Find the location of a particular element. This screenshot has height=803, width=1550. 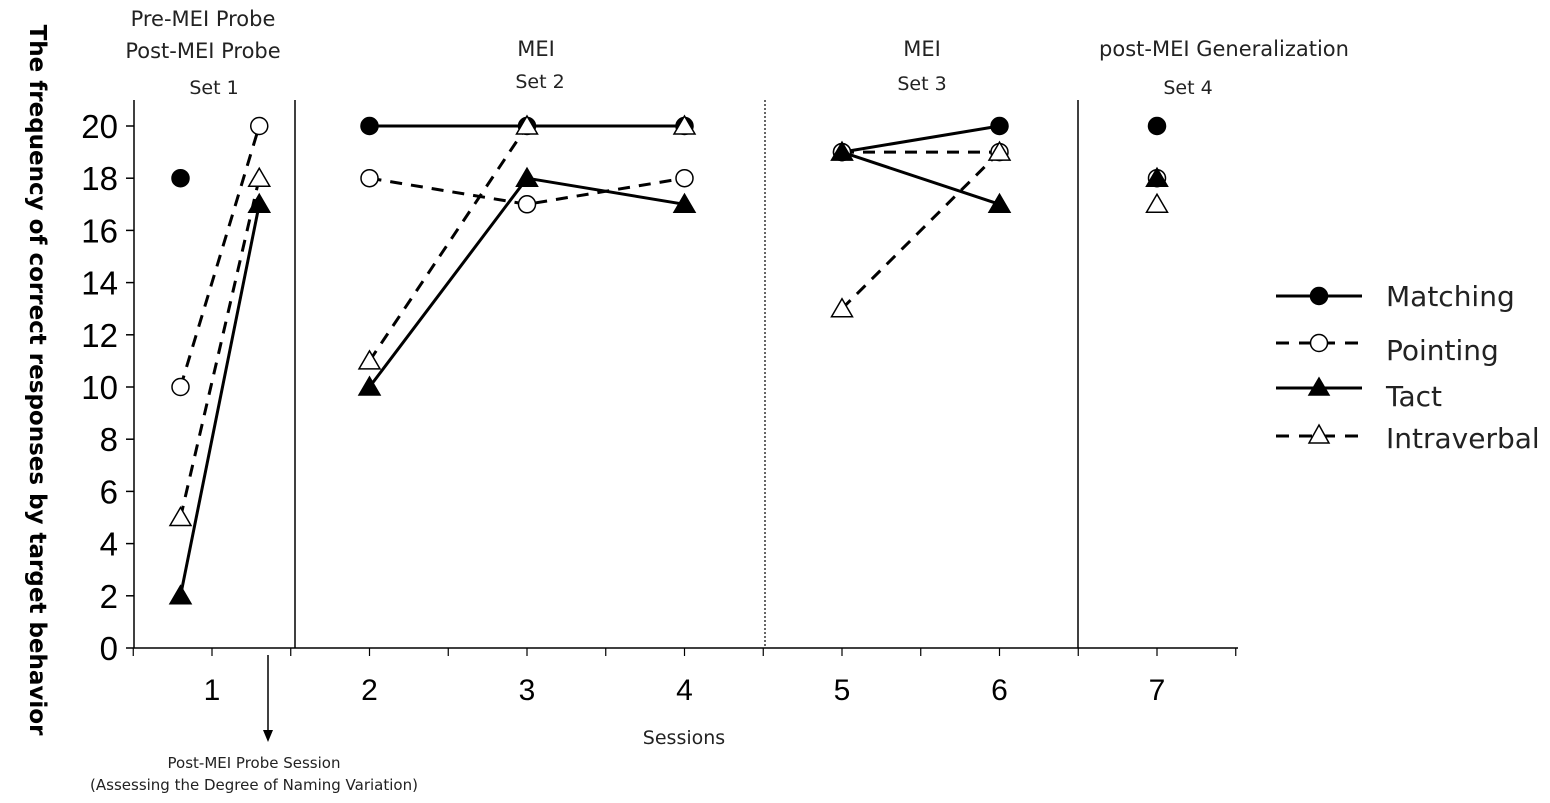

x-axis-label: Sessions is located at coordinates (684, 738).